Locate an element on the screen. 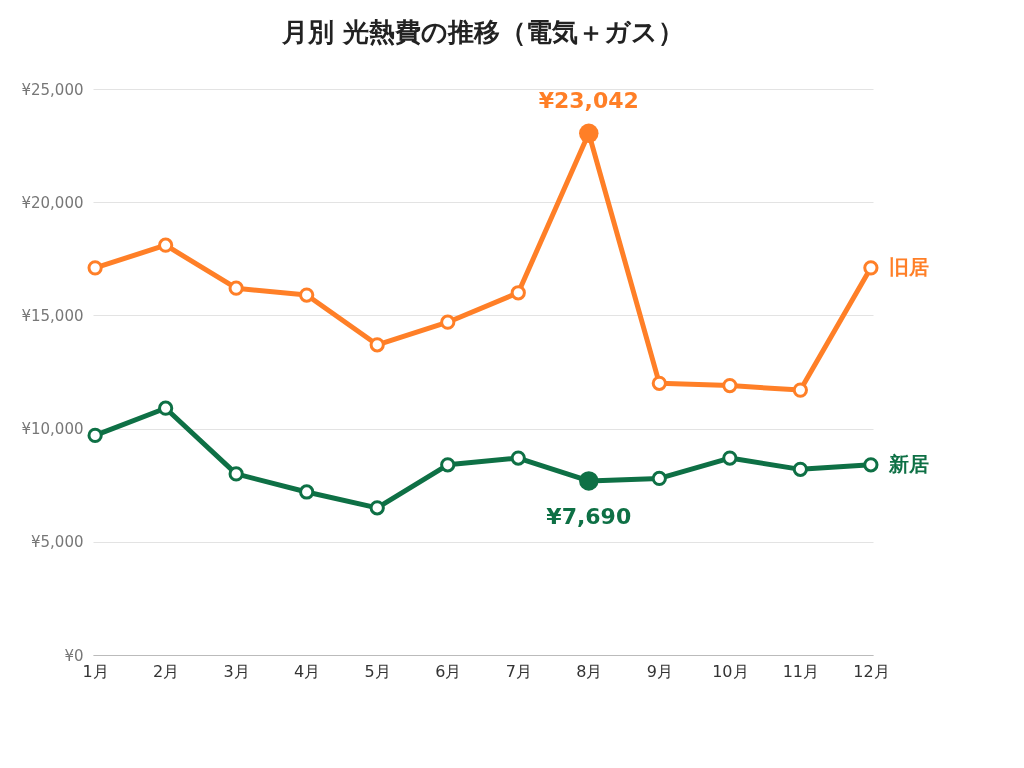  x-tick-label: 5月 is located at coordinates (377, 671).